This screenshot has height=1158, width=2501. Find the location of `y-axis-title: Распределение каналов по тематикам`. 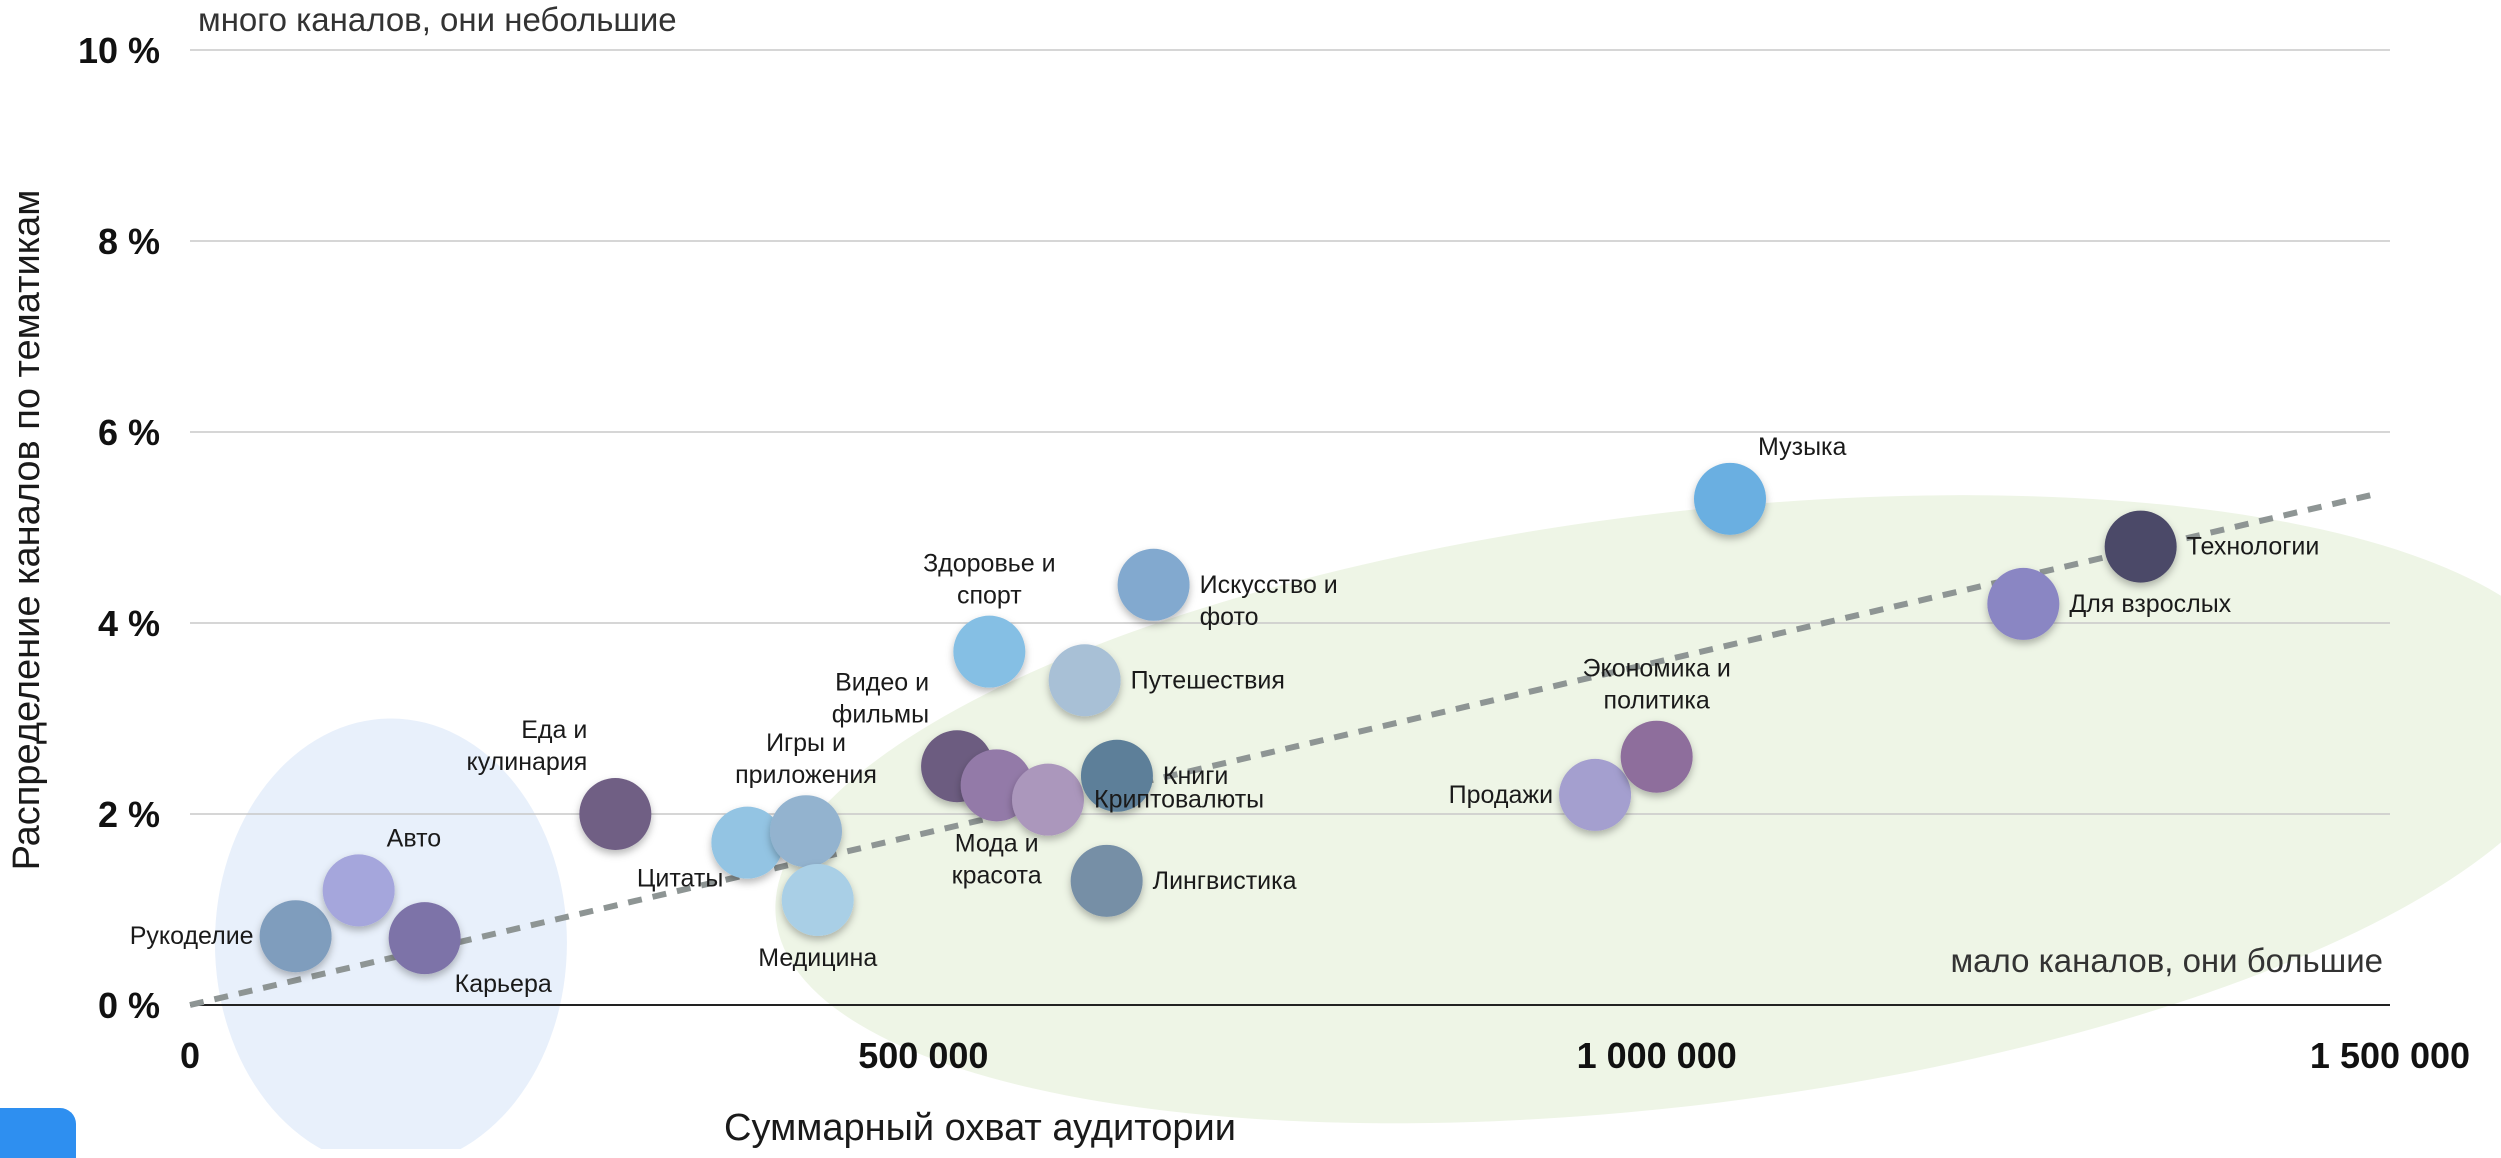

y-axis-title: Распределение каналов по тематикам is located at coordinates (27, 530).